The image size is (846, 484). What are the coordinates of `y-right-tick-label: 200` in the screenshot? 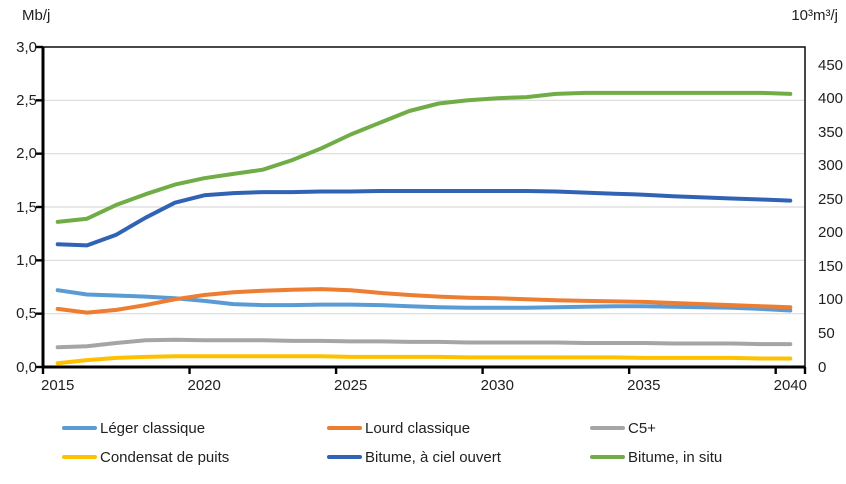 It's located at (831, 233).